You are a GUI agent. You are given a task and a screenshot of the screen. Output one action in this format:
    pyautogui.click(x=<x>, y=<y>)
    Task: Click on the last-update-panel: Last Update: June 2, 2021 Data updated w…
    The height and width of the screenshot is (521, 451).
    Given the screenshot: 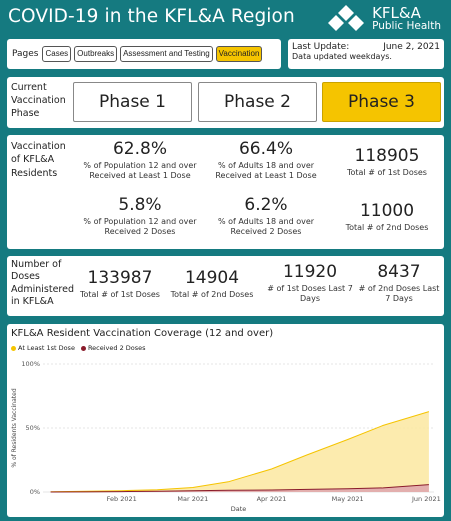 What is the action you would take?
    pyautogui.click(x=366, y=54)
    